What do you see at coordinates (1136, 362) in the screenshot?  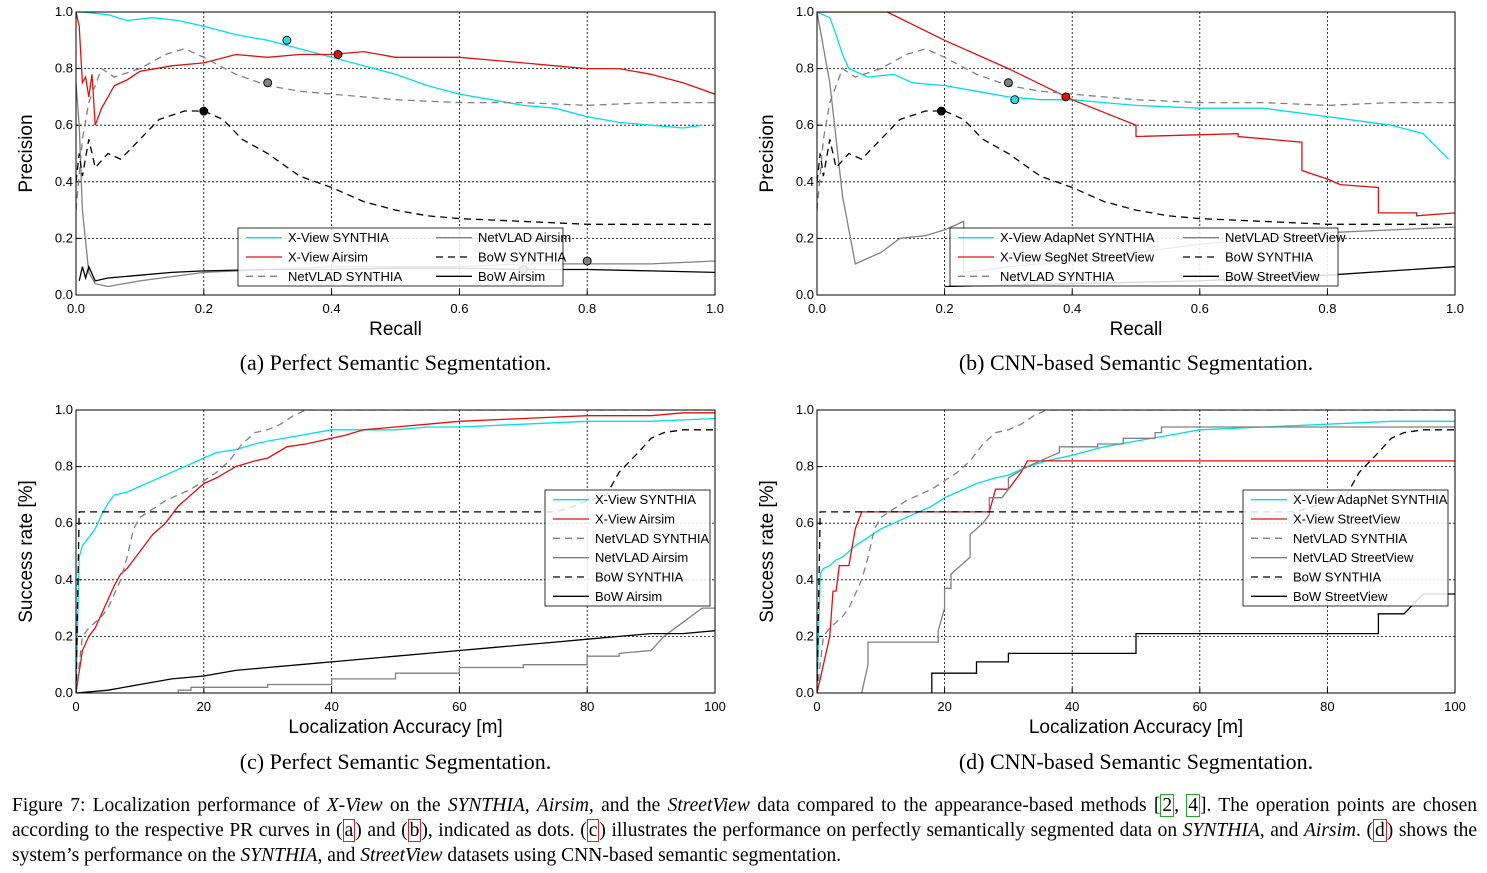 I see `subfigure-caption: (b) CNN-based Semantic Segmentation.` at bounding box center [1136, 362].